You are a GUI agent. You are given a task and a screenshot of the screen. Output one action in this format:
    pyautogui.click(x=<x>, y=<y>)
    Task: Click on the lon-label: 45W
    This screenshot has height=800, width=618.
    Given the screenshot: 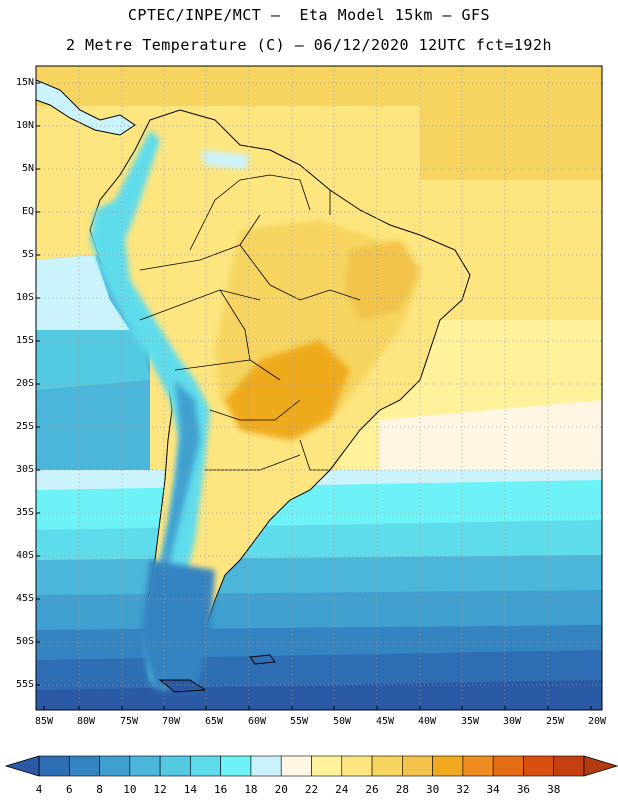 What is the action you would take?
    pyautogui.click(x=385, y=721)
    